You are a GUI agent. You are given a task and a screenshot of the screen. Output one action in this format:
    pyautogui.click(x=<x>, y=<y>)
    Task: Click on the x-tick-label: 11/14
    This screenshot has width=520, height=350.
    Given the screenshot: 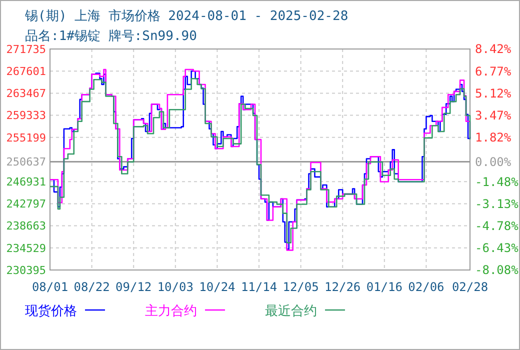 What is the action you would take?
    pyautogui.click(x=259, y=287)
    